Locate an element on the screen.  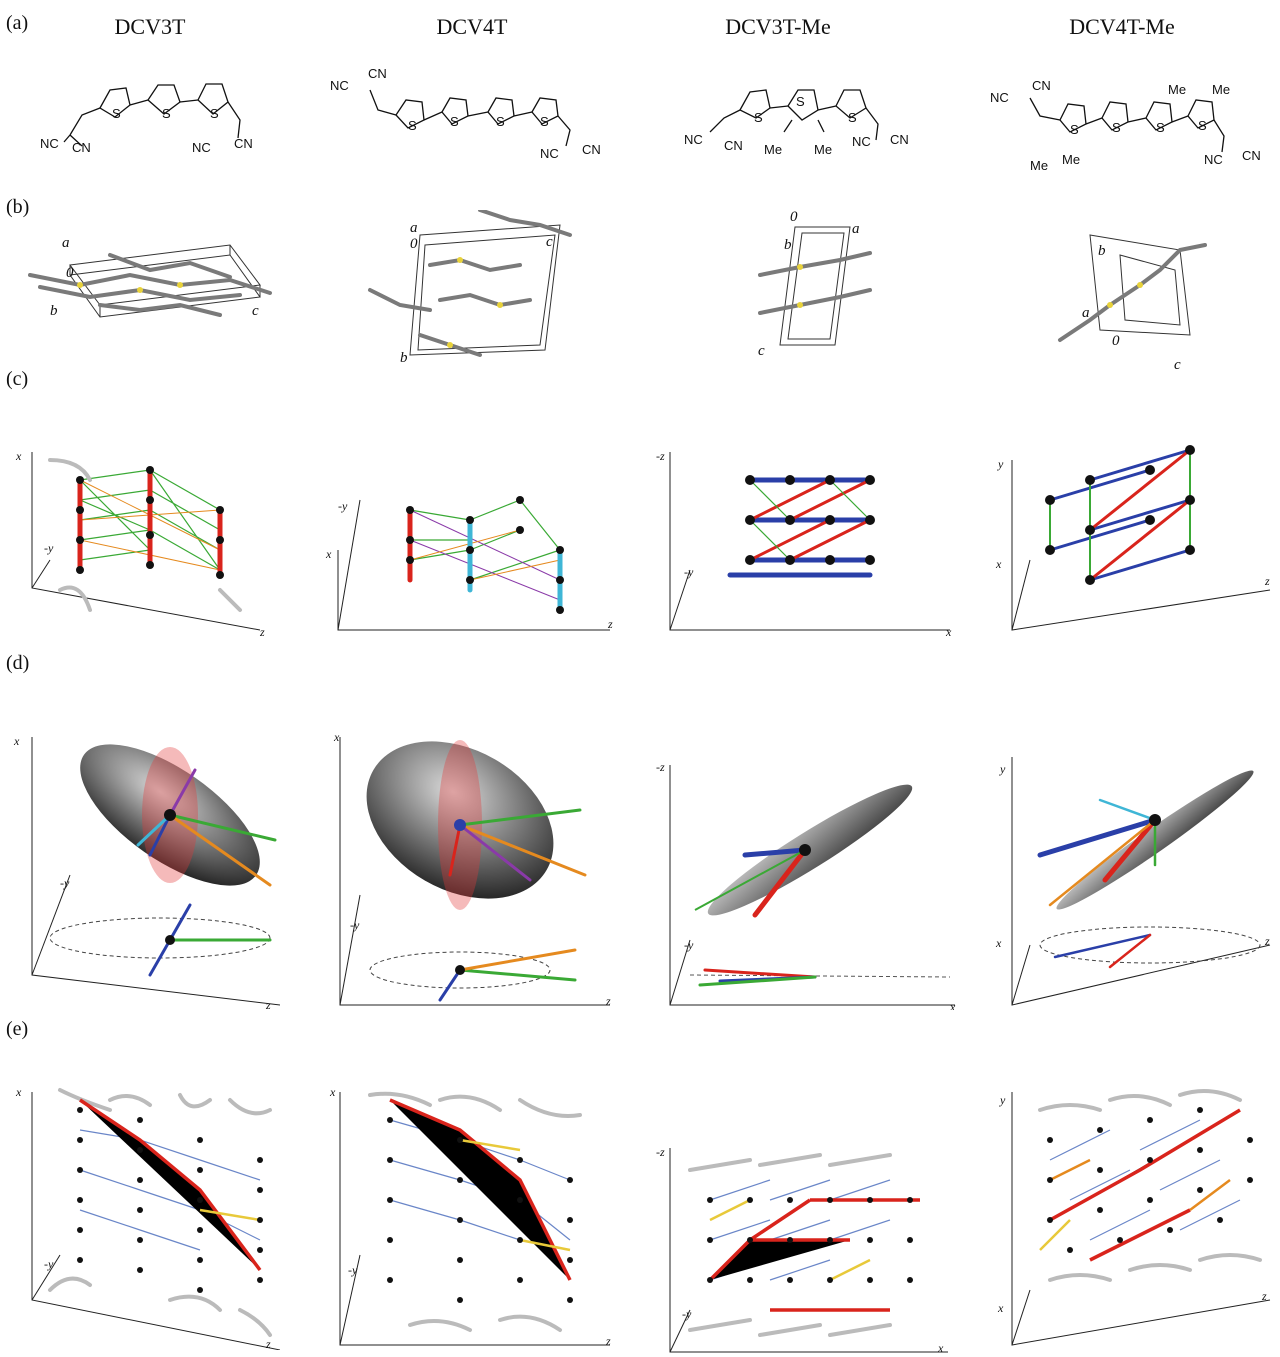
network-dcv3t-me: -z -y x is located at coordinates (804, 544).